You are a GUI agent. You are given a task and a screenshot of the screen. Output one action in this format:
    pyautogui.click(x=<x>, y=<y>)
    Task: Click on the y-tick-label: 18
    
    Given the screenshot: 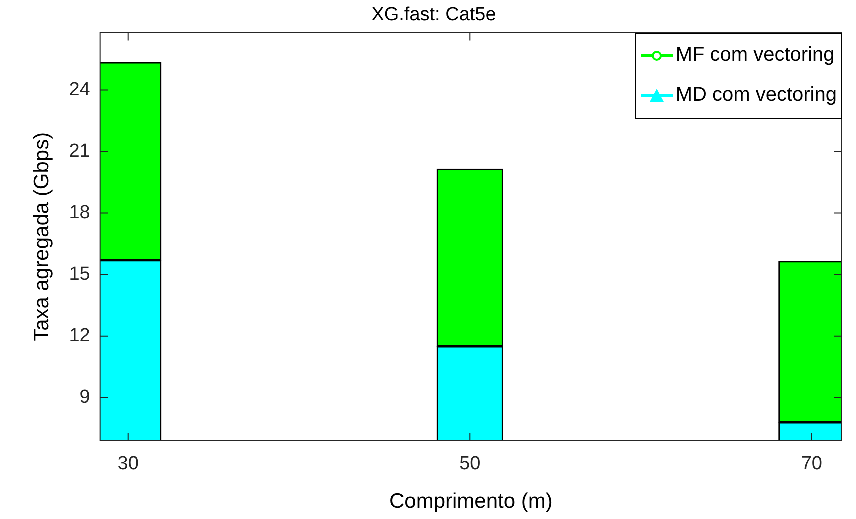 What is the action you would take?
    pyautogui.click(x=79, y=213)
    